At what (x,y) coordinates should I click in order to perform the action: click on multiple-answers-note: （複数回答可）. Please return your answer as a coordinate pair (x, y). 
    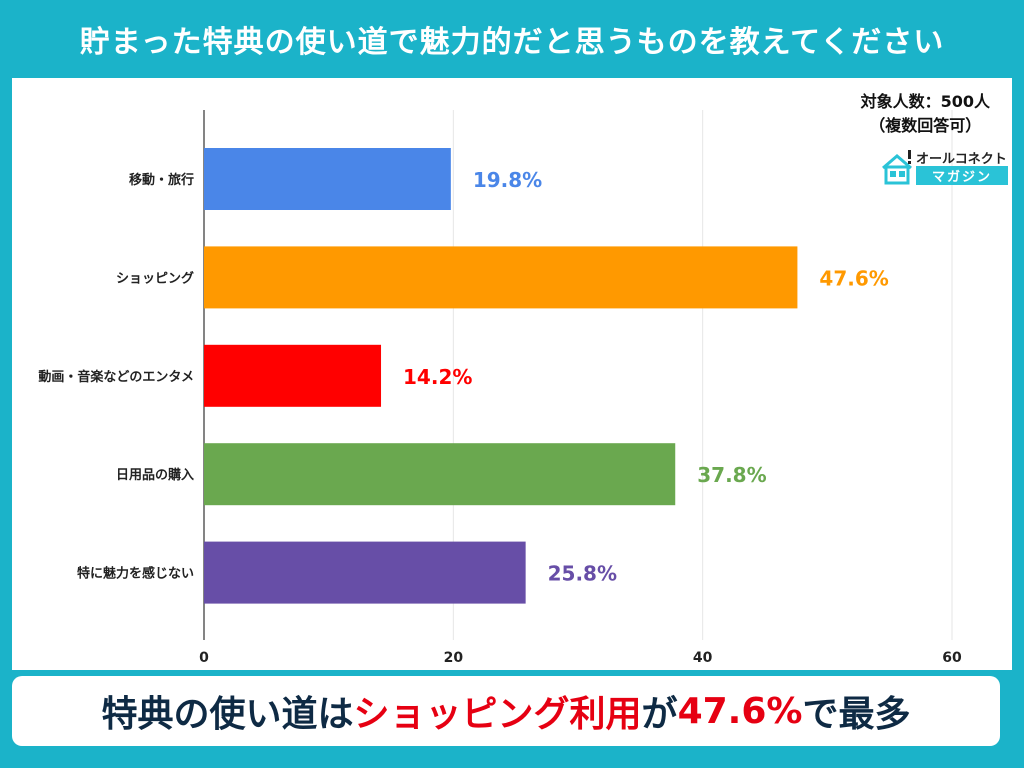
    Looking at the image, I should click on (925, 125).